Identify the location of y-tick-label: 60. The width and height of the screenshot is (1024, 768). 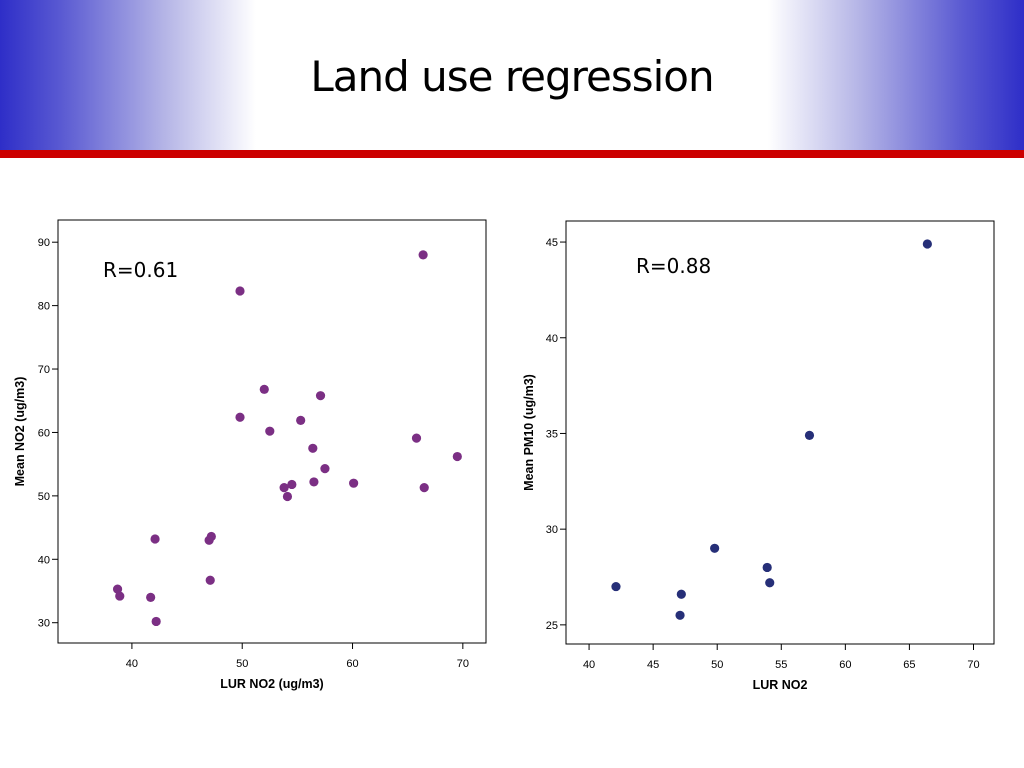
(44, 433).